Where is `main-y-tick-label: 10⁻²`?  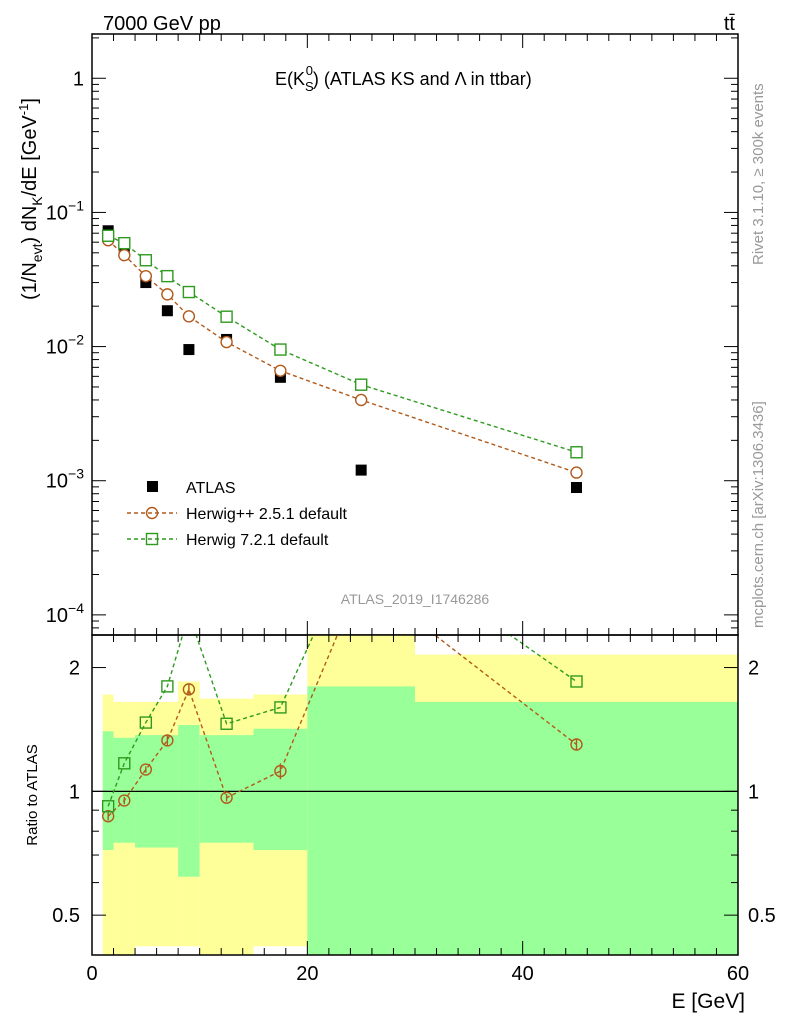 main-y-tick-label: 10⁻² is located at coordinates (65, 345).